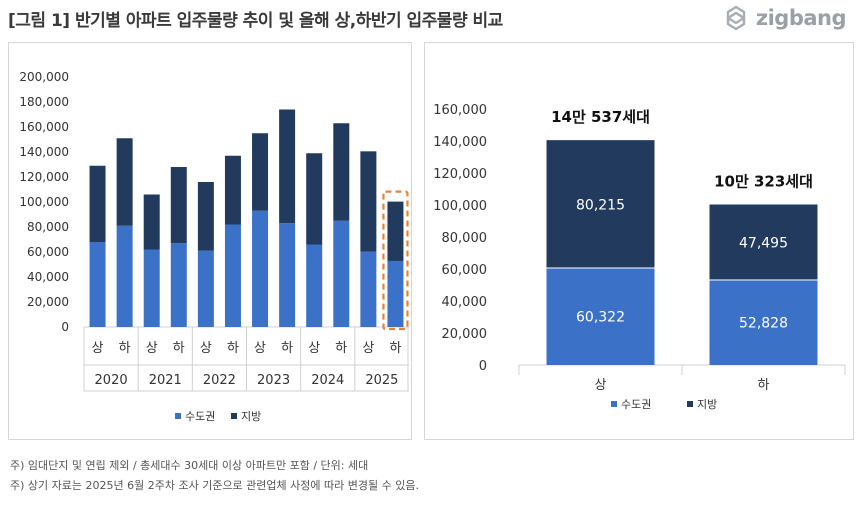 This screenshot has width=860, height=510. I want to click on data-label-regional: 80,215, so click(600, 205).